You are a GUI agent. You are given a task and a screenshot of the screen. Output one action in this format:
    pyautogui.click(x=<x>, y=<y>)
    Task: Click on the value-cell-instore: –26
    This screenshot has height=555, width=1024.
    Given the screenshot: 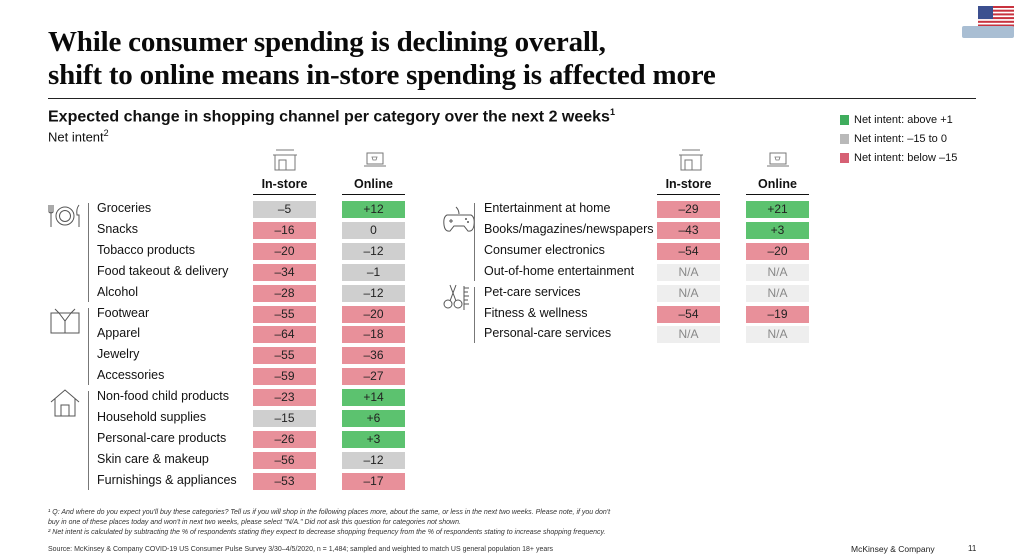 What is the action you would take?
    pyautogui.click(x=284, y=439)
    